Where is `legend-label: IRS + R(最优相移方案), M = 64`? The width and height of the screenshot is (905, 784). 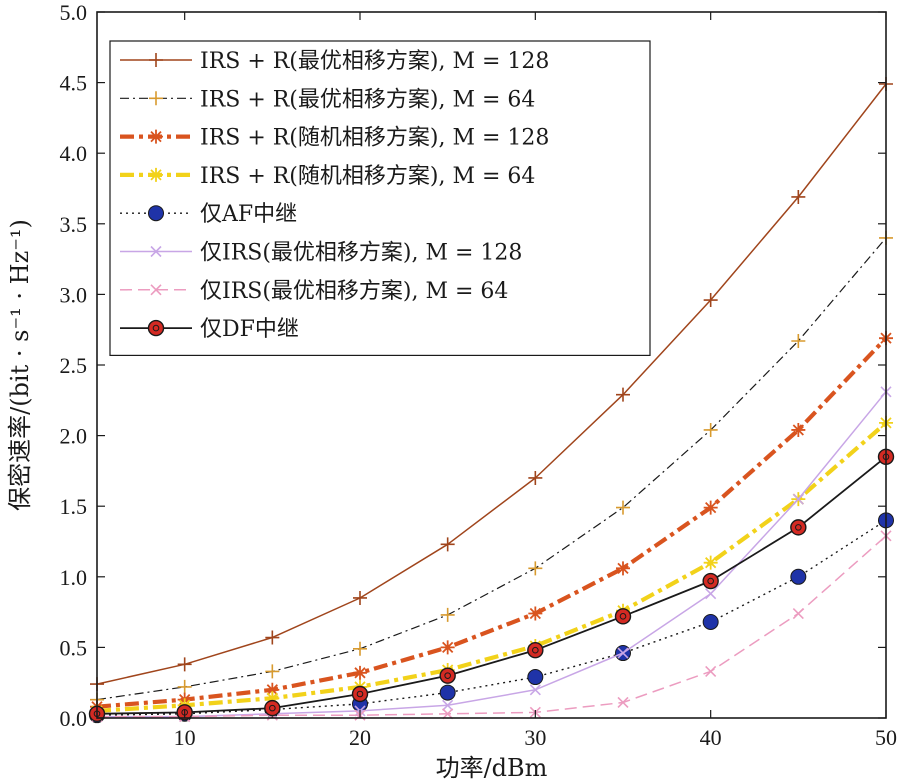
legend-label: IRS + R(最优相移方案), M = 64 is located at coordinates (367, 99).